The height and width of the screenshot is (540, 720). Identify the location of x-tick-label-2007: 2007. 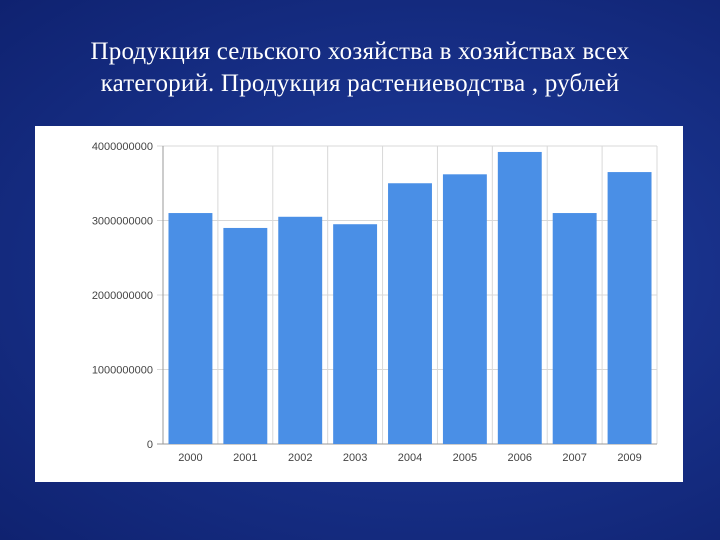
(574, 458).